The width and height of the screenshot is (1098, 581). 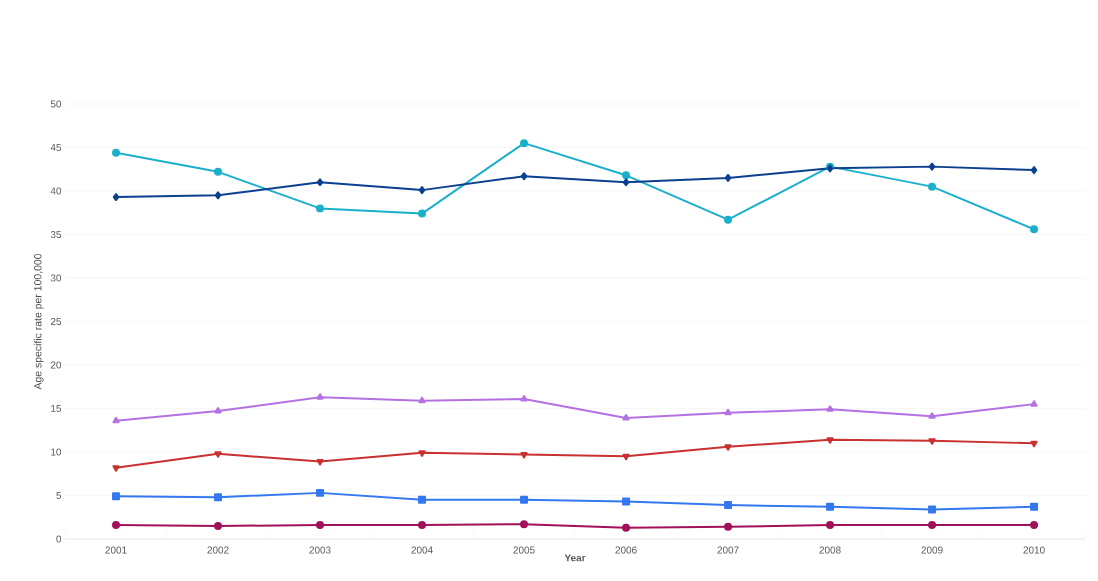 I want to click on x-tick-label: 2008, so click(x=830, y=550).